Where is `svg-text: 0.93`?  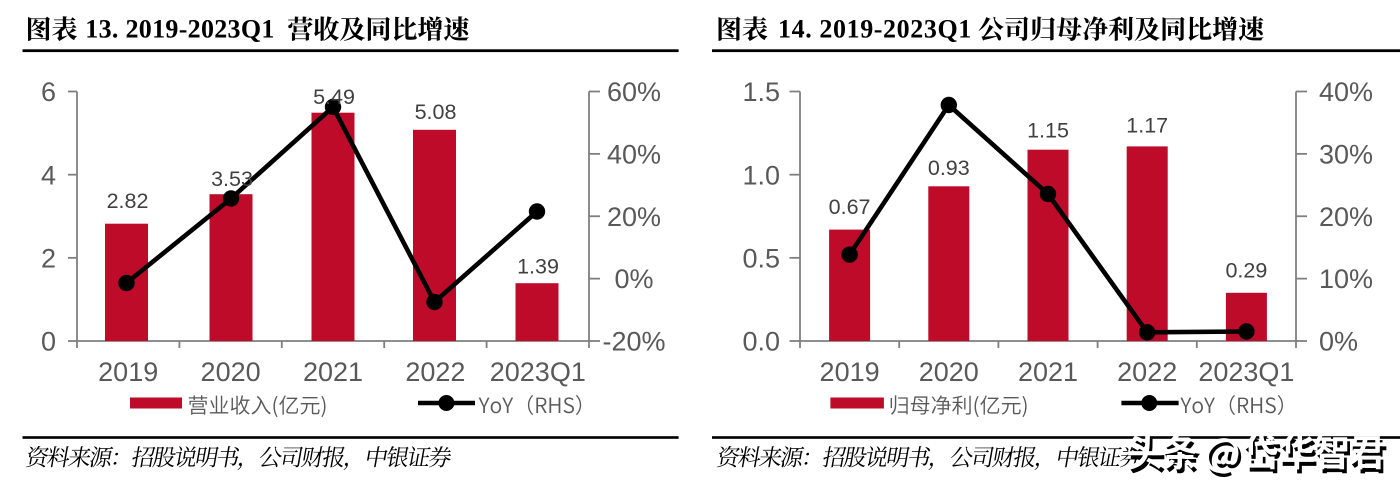 svg-text: 0.93 is located at coordinates (949, 168).